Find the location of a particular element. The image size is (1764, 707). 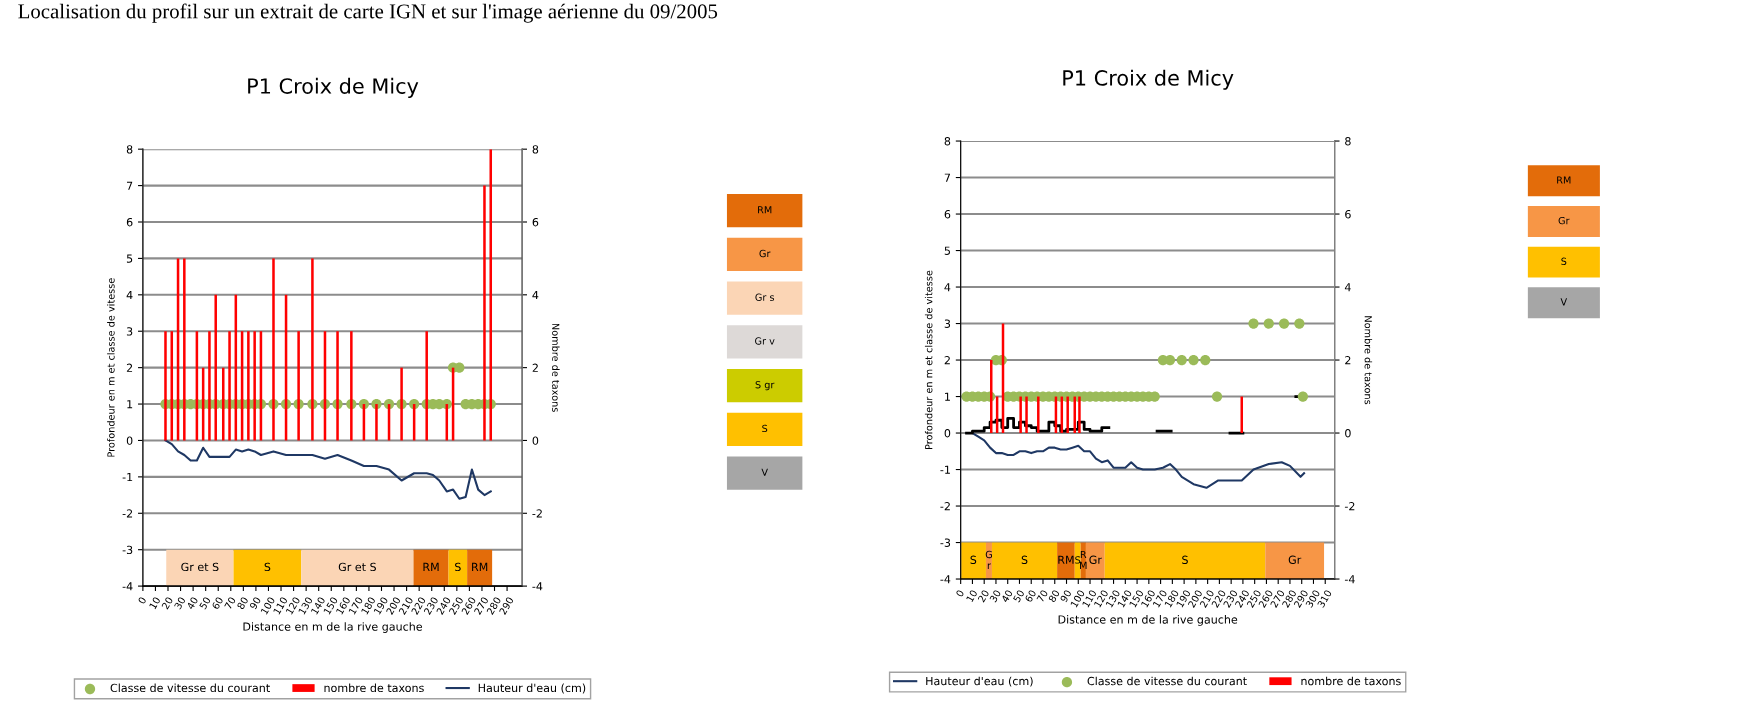

y2-tick-label: -2 is located at coordinates (537, 513).